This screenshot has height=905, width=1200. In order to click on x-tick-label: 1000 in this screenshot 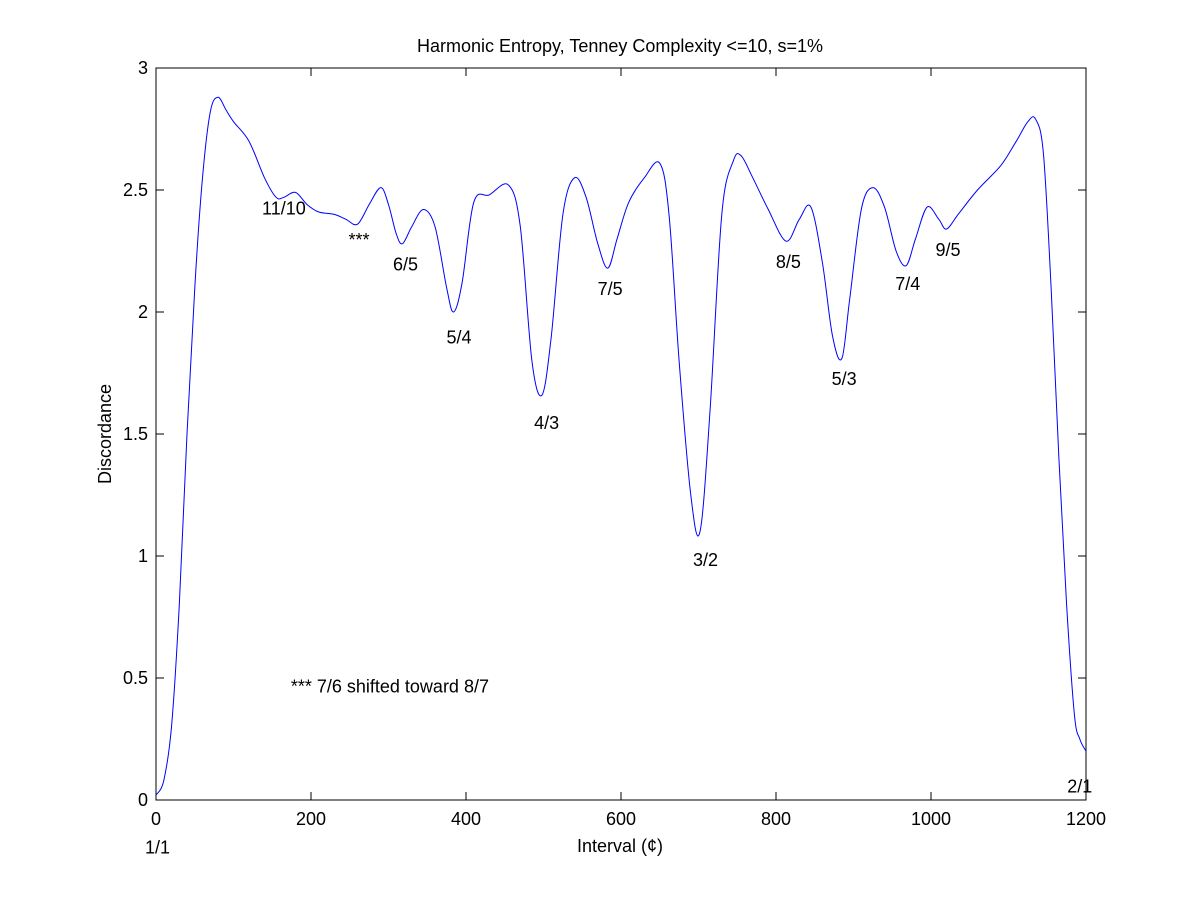, I will do `click(931, 819)`.